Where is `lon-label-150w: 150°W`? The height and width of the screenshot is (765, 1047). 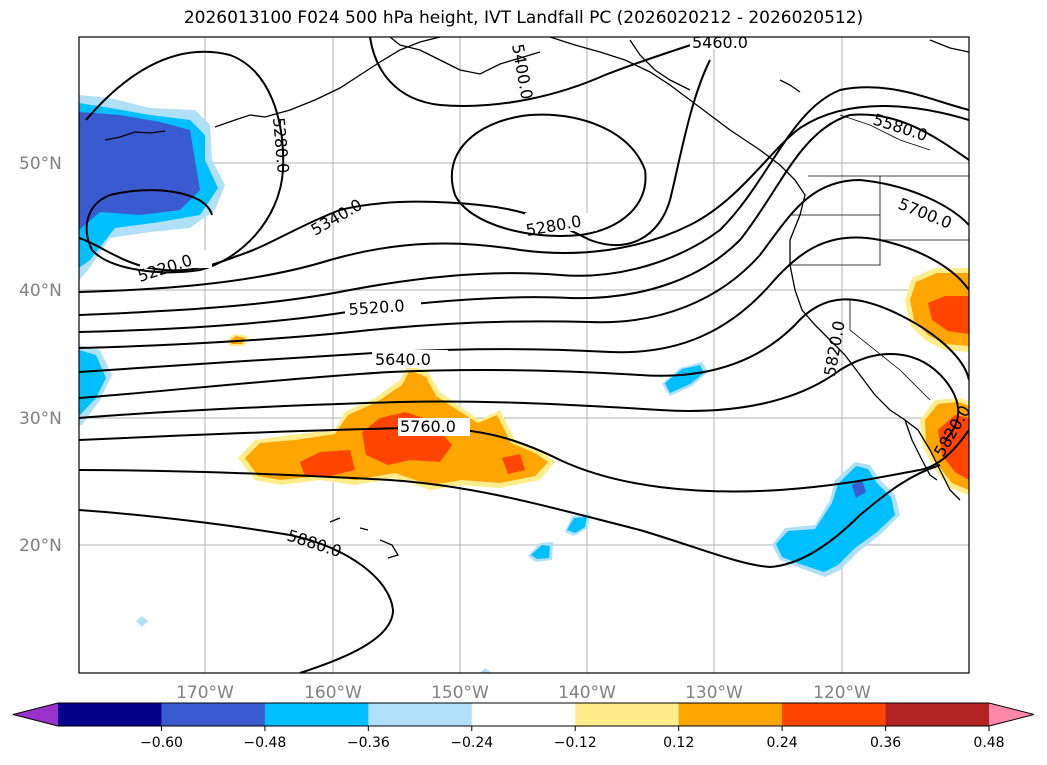 lon-label-150w: 150°W is located at coordinates (460, 693).